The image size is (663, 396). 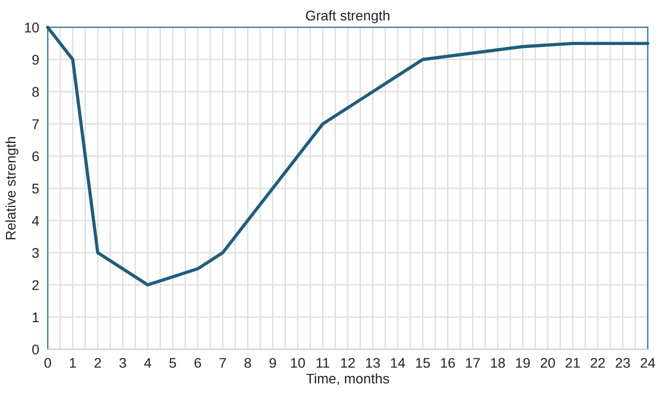 What do you see at coordinates (11, 188) in the screenshot?
I see `y-axis-title: Relative strength` at bounding box center [11, 188].